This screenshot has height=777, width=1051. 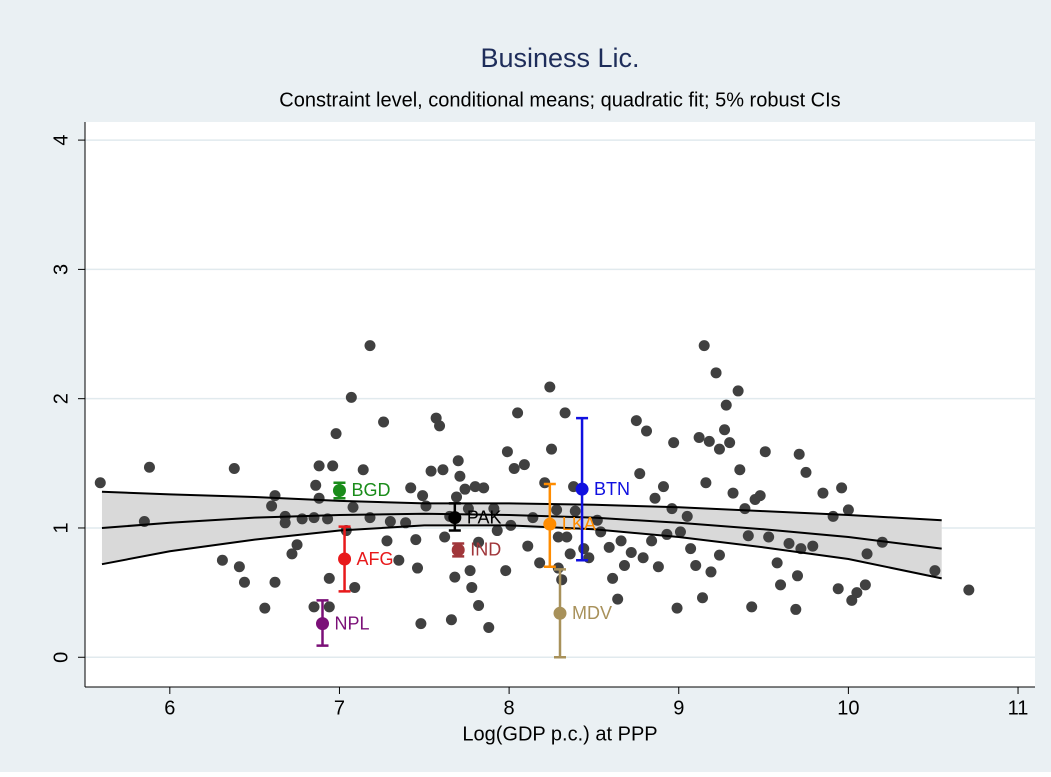 I want to click on ci-line, so click(x=521, y=506).